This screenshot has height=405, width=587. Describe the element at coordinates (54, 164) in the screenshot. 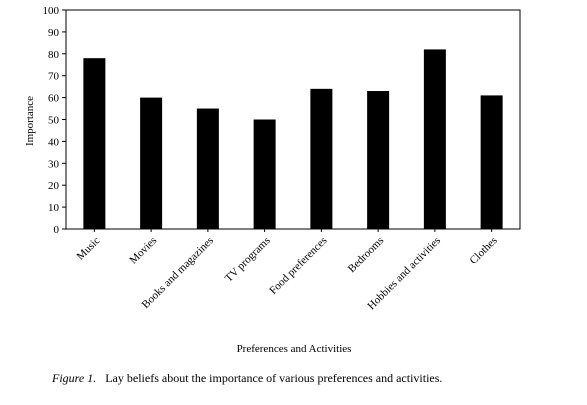

I see `y-tick-label: 30` at that location.